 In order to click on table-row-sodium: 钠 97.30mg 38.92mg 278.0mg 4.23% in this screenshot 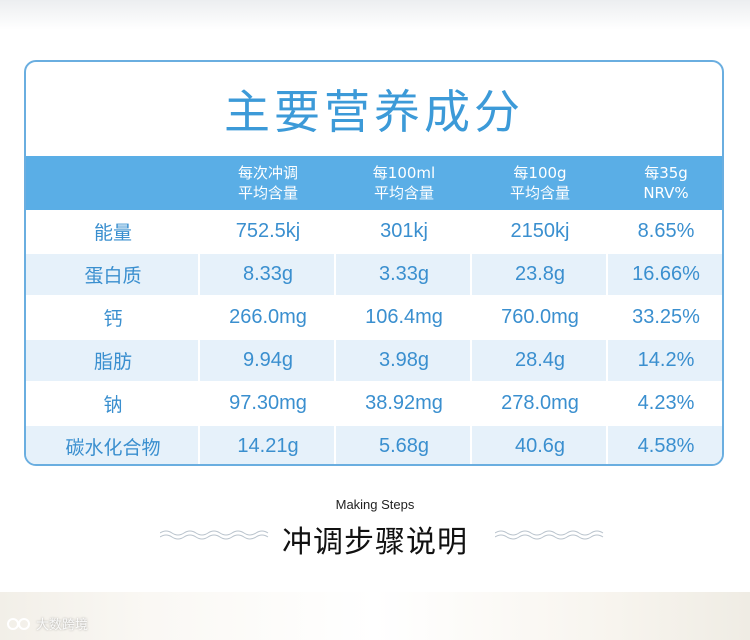, I will do `click(374, 403)`.